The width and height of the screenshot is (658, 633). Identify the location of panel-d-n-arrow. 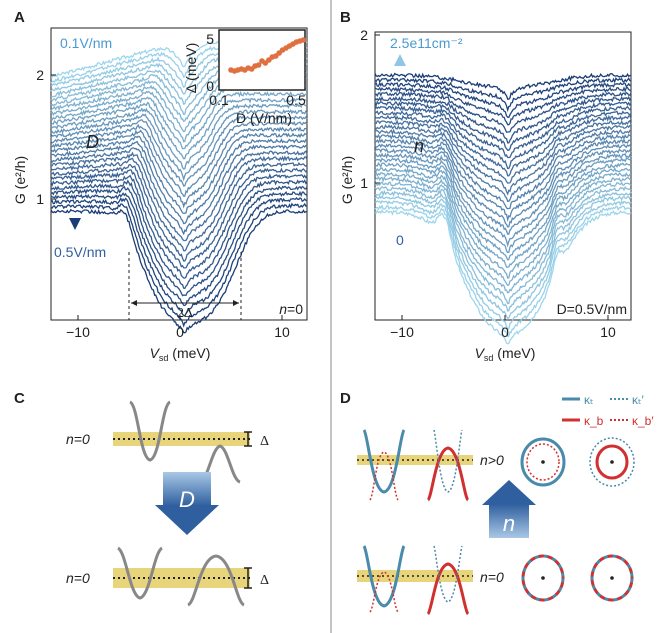
(509, 509).